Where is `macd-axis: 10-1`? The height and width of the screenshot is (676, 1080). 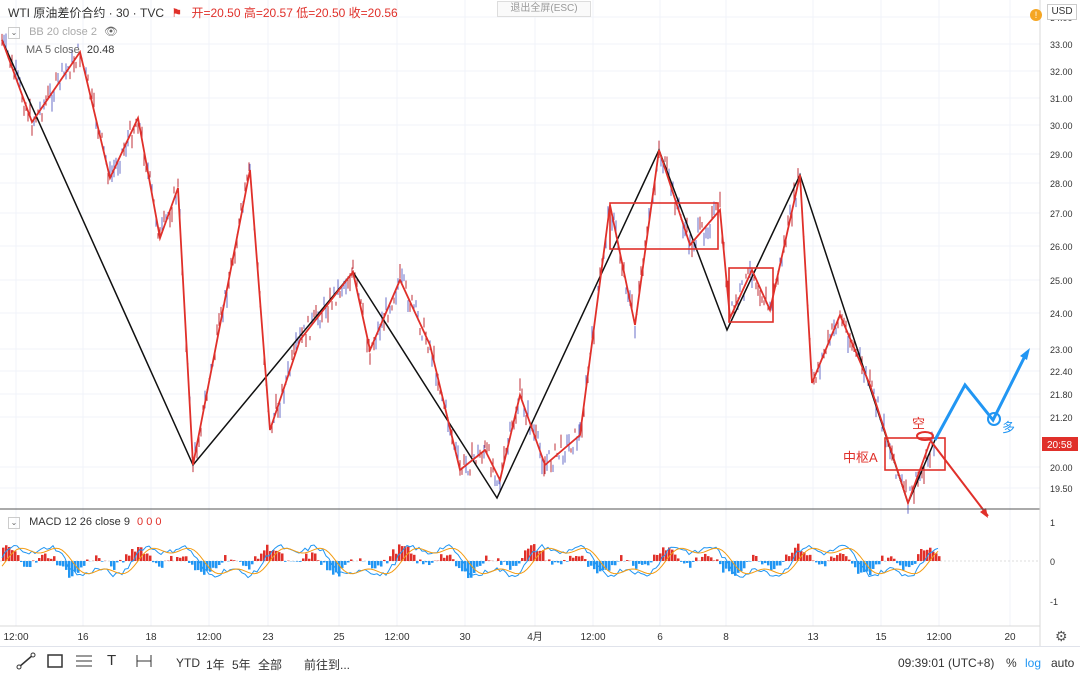
macd-axis: 10-1 is located at coordinates (1054, 562).